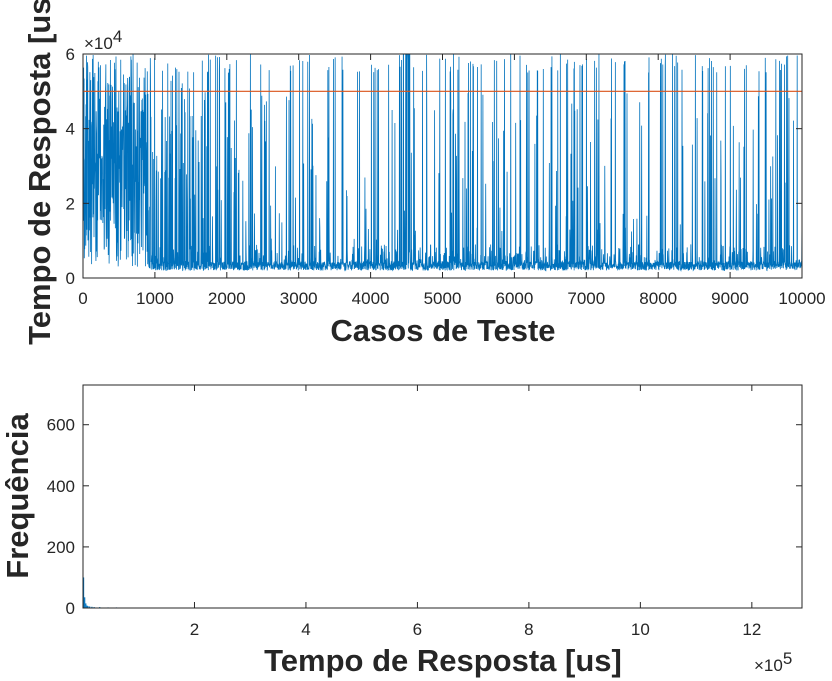 This screenshot has height=681, width=832. I want to click on top-x-tick-label: 6000, so click(514, 298).